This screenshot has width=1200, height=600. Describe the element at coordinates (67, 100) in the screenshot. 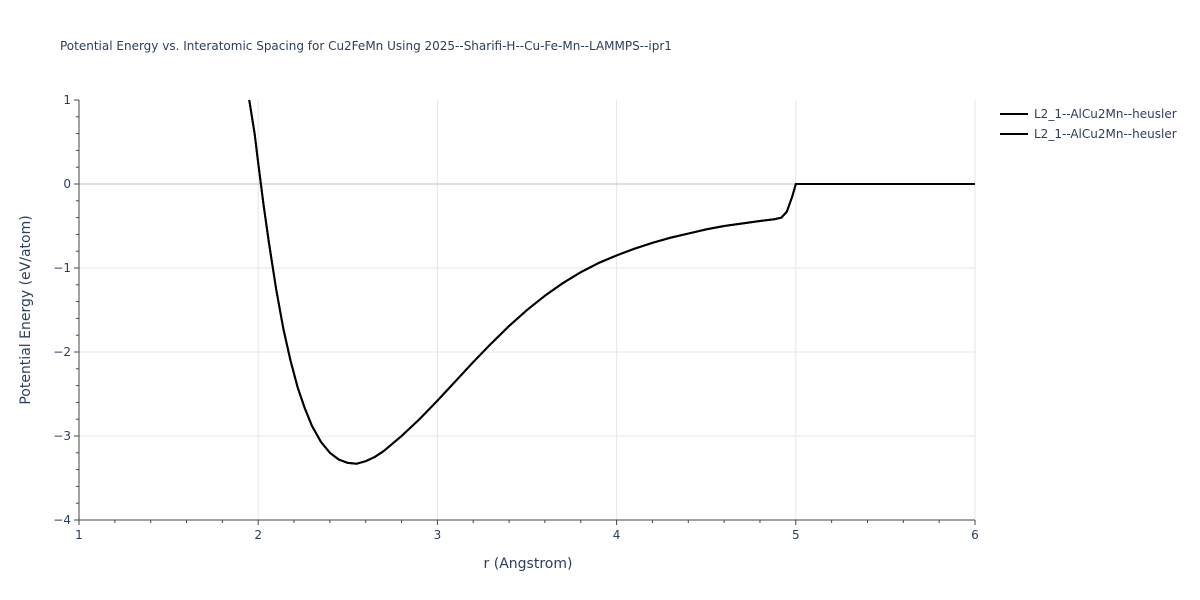

I see `y-tick-label: 1` at that location.